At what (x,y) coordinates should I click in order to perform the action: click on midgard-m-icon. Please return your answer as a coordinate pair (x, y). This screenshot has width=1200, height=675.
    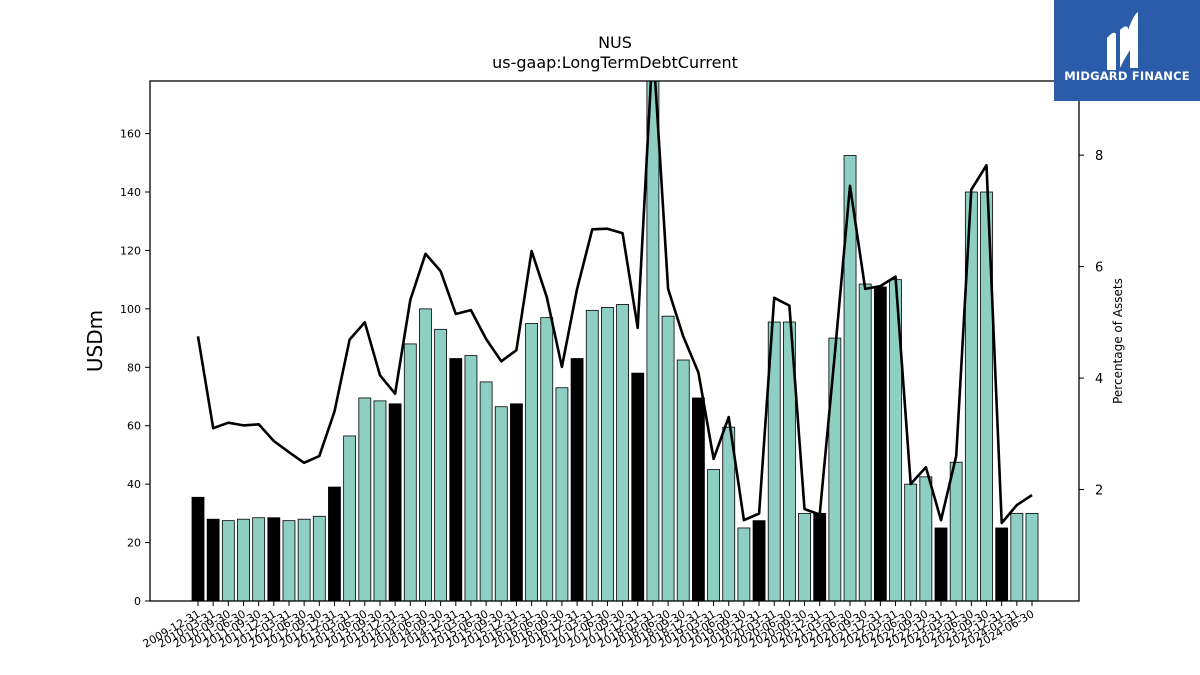
    Looking at the image, I should click on (1122, 41).